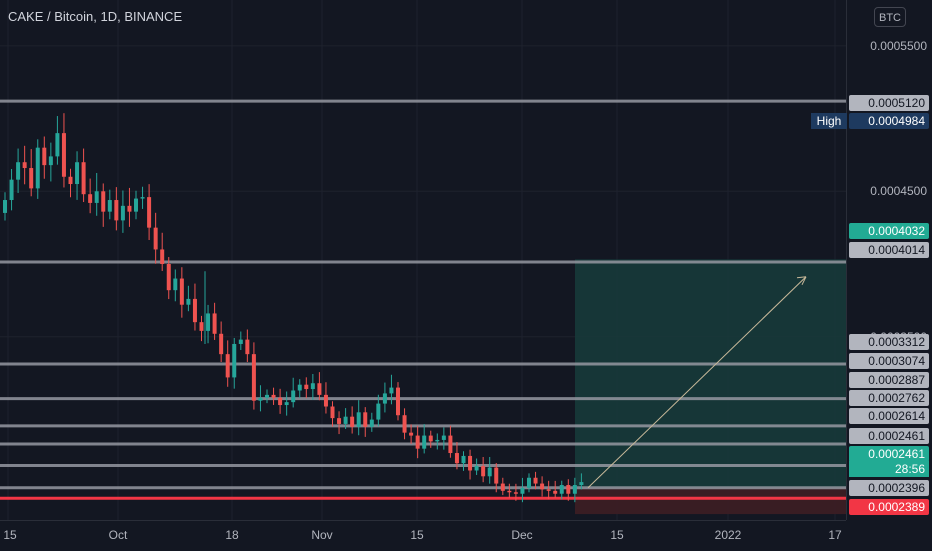 The image size is (932, 551). I want to click on time-axis: 15 Oct 18 Nov 15 Dec 15 2022 17, so click(423, 535).